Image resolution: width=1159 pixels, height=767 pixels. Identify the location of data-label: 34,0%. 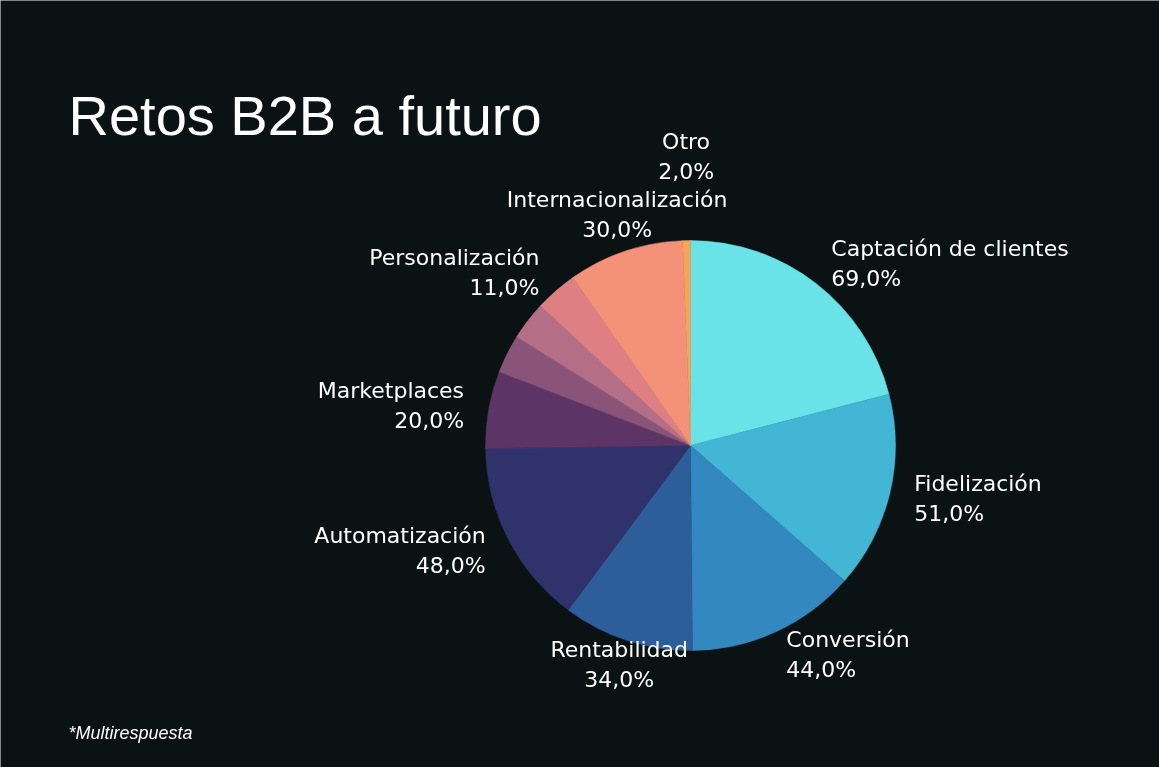
(619, 679).